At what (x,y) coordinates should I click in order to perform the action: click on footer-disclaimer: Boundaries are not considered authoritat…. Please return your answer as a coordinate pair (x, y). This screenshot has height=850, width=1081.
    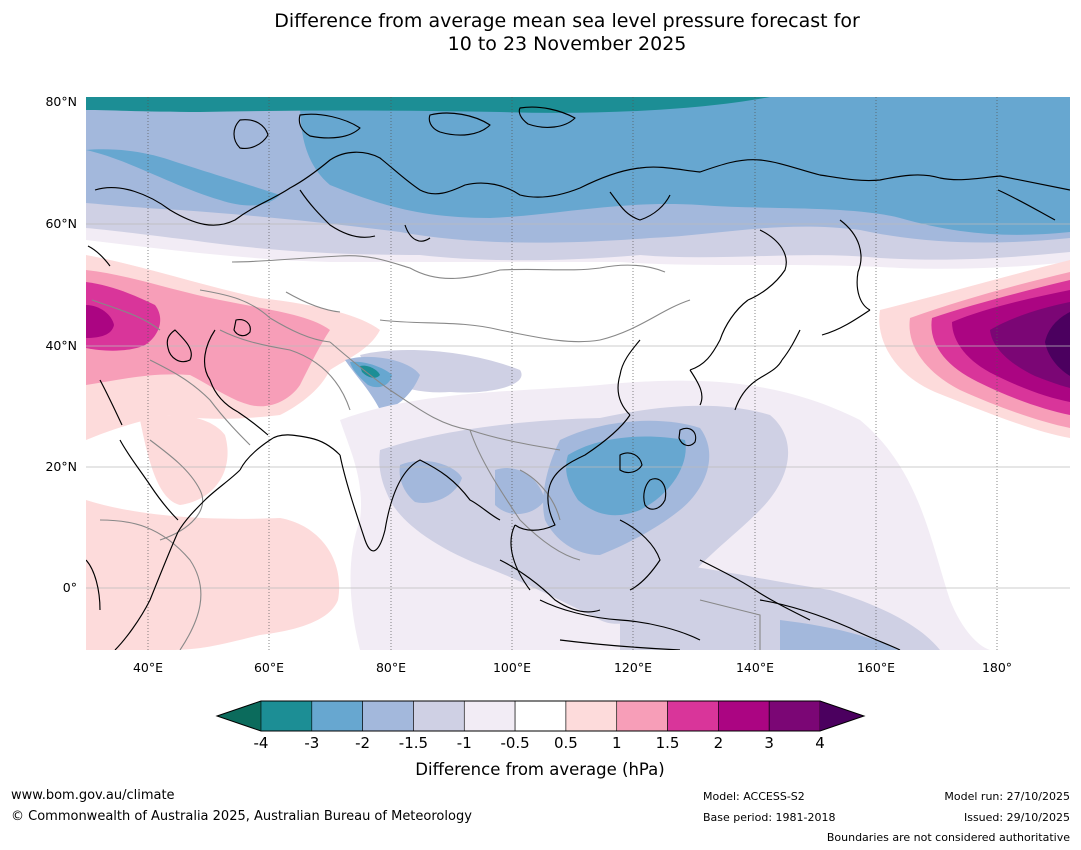
    Looking at the image, I should click on (948, 837).